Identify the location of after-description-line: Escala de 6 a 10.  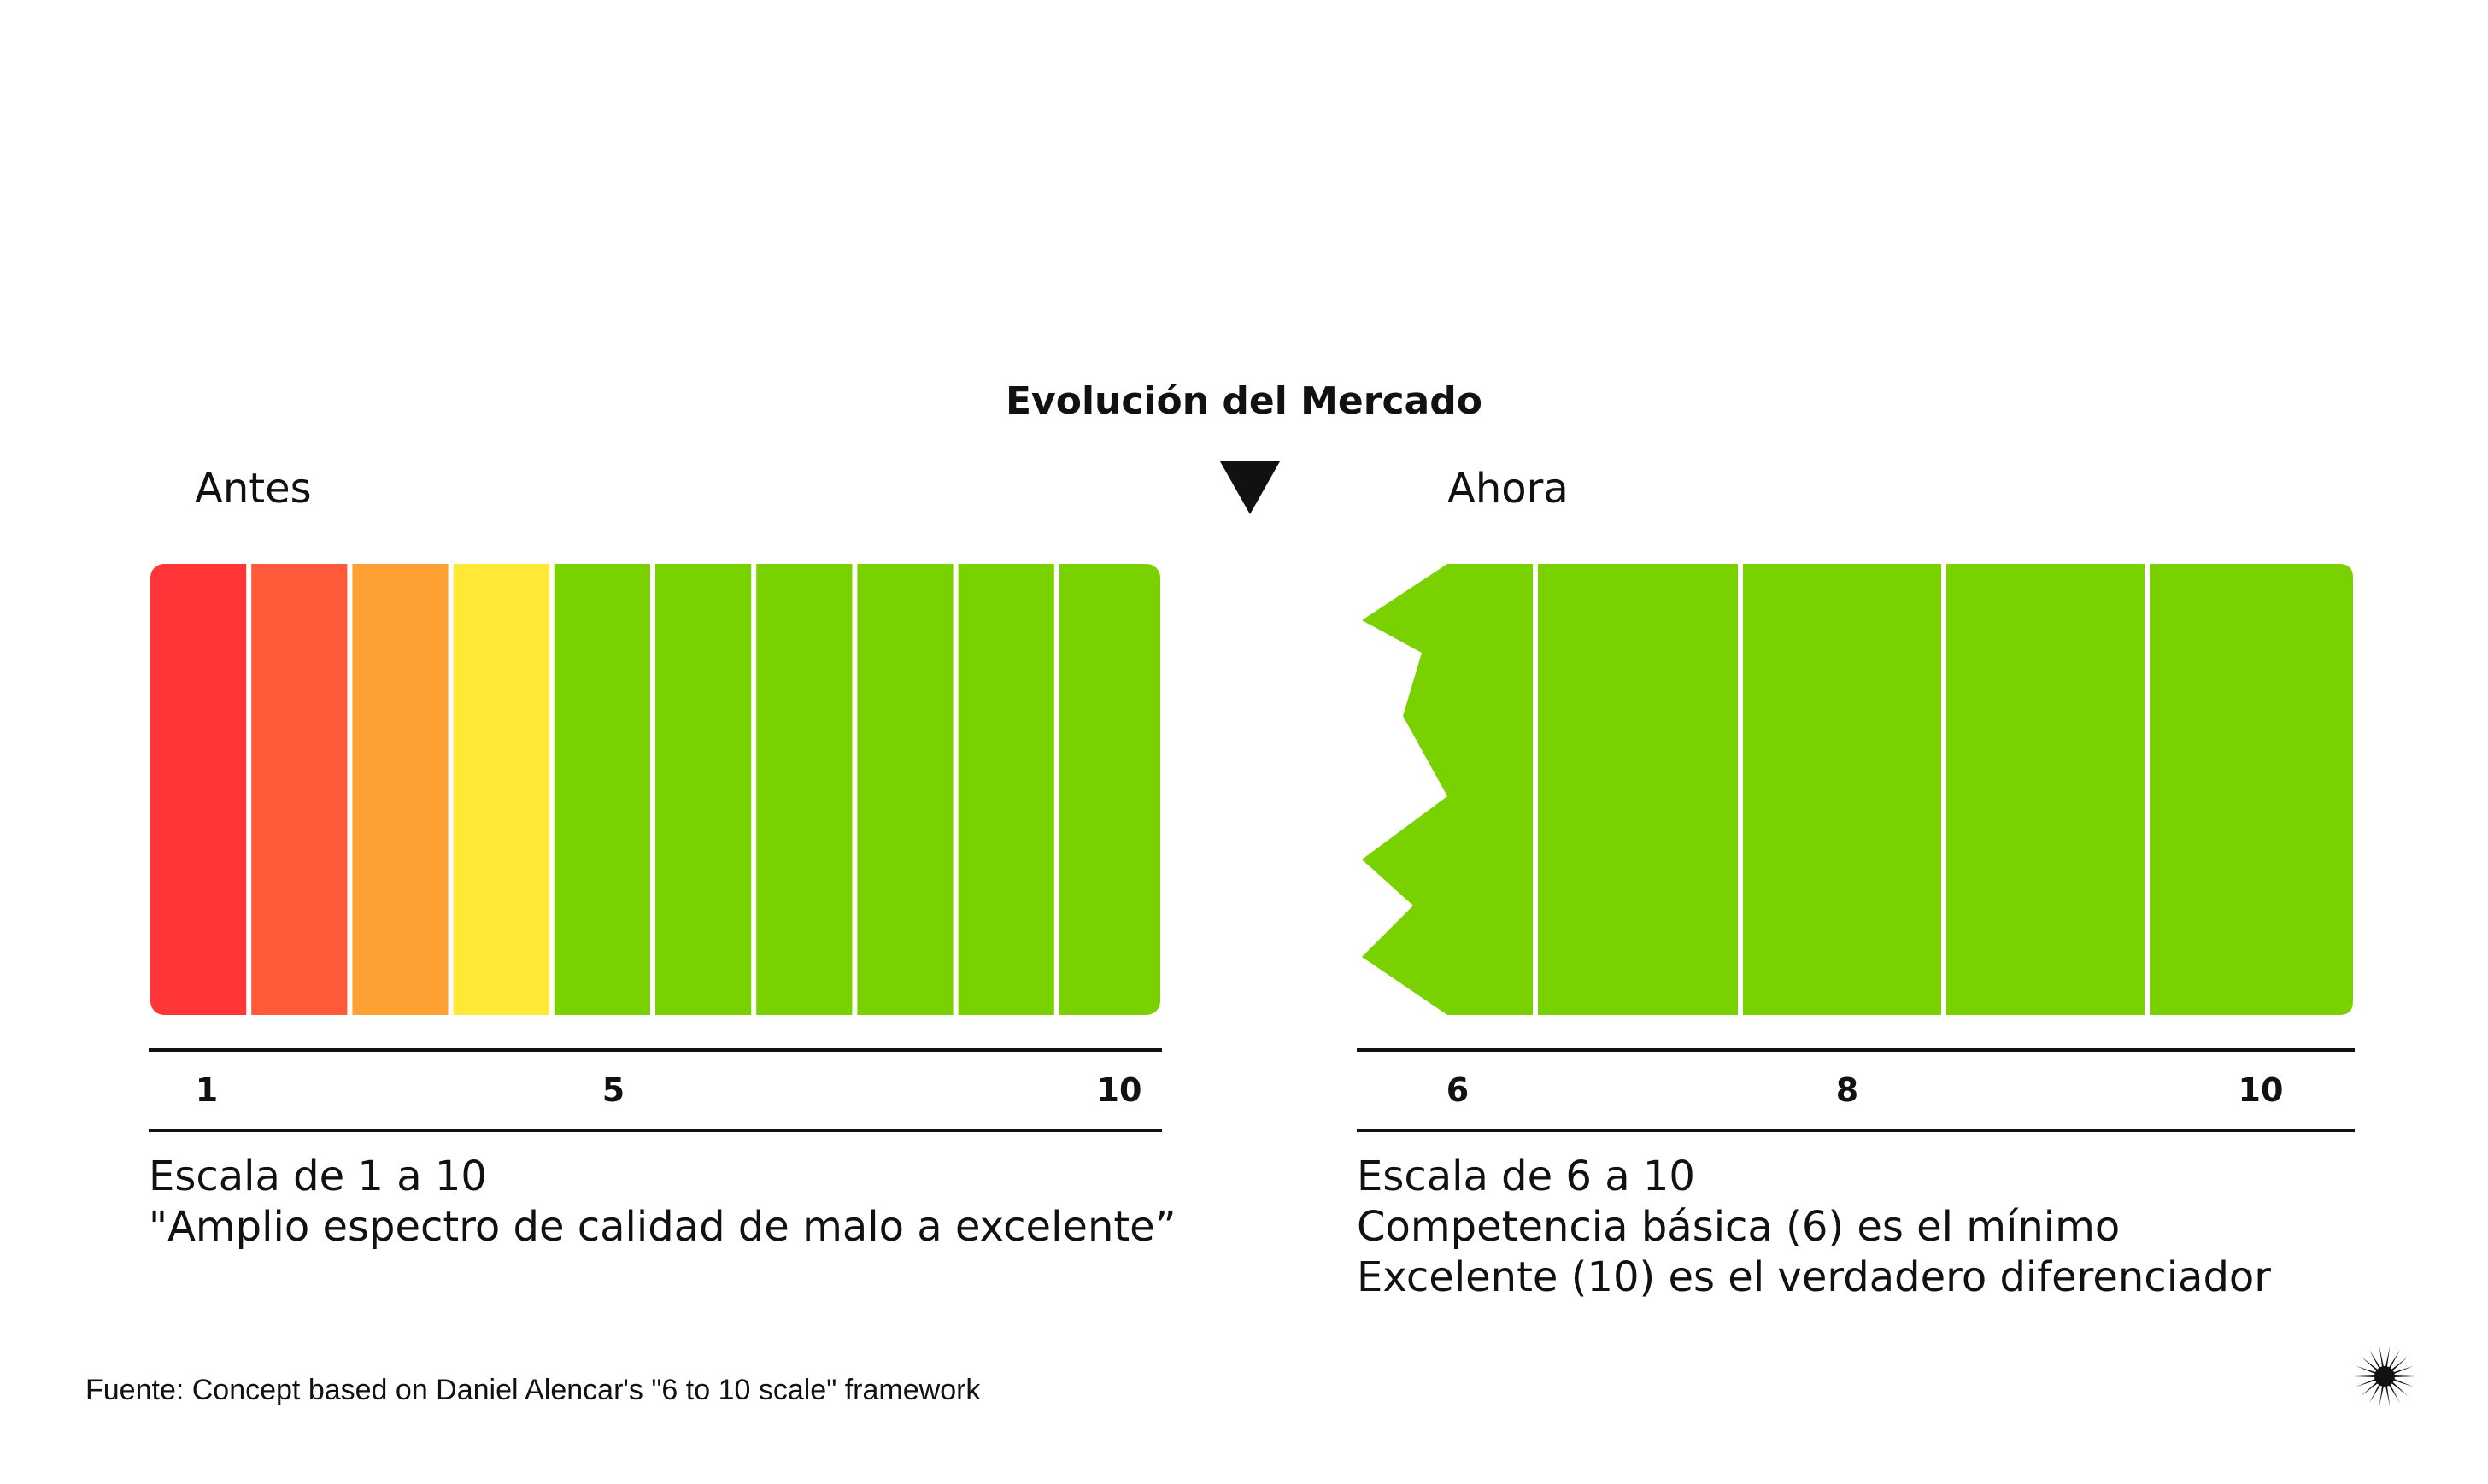
(1526, 1176).